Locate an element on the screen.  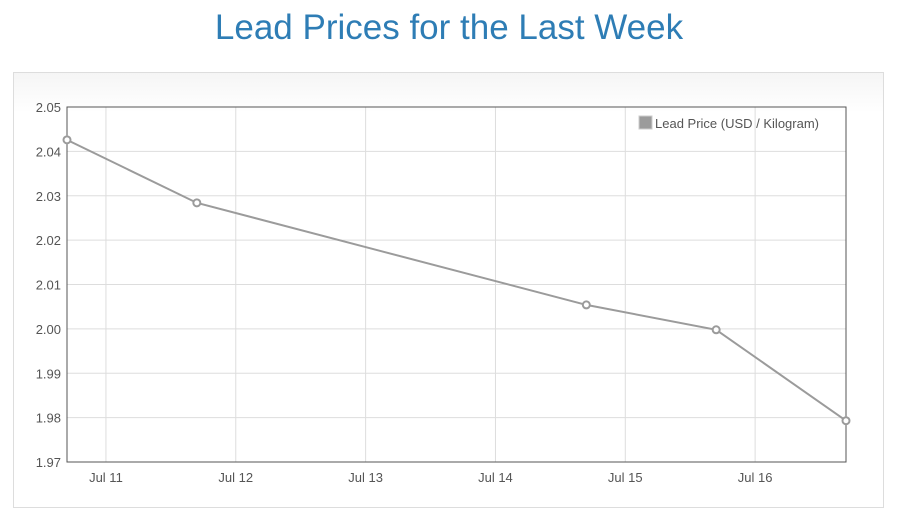
y-tick-label: 1.97 is located at coordinates (48, 462).